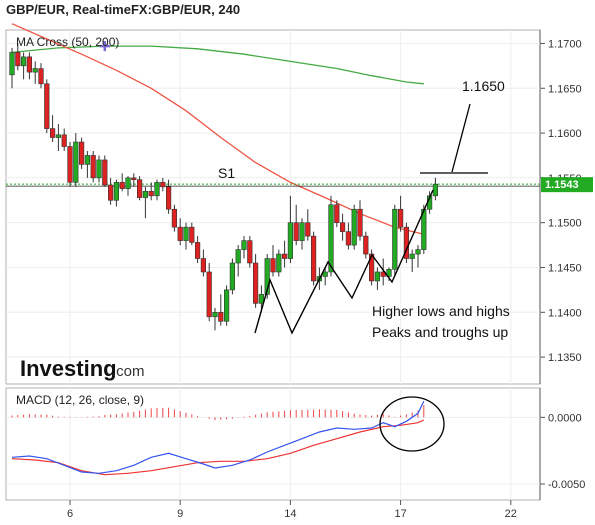 This screenshot has height=525, width=595. I want to click on brand-suffix: .com, so click(128, 371).